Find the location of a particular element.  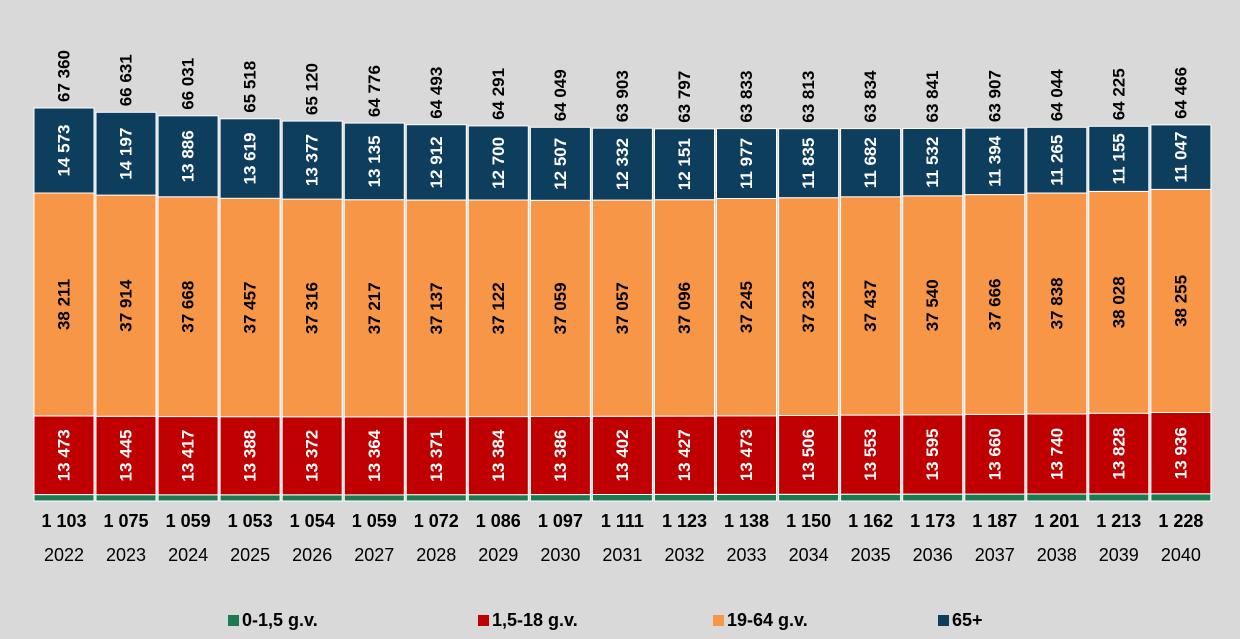

segment-value-label: 13 135 is located at coordinates (374, 161).